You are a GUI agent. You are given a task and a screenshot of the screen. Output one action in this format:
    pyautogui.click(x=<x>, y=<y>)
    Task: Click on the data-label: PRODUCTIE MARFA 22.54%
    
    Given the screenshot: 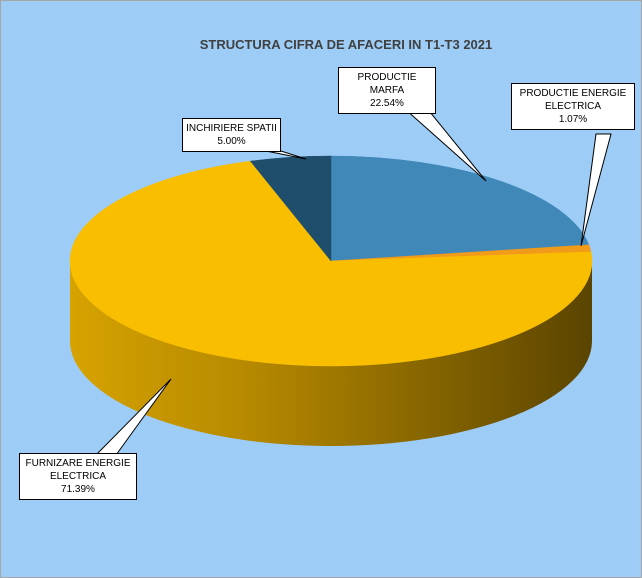 What is the action you would take?
    pyautogui.click(x=387, y=90)
    